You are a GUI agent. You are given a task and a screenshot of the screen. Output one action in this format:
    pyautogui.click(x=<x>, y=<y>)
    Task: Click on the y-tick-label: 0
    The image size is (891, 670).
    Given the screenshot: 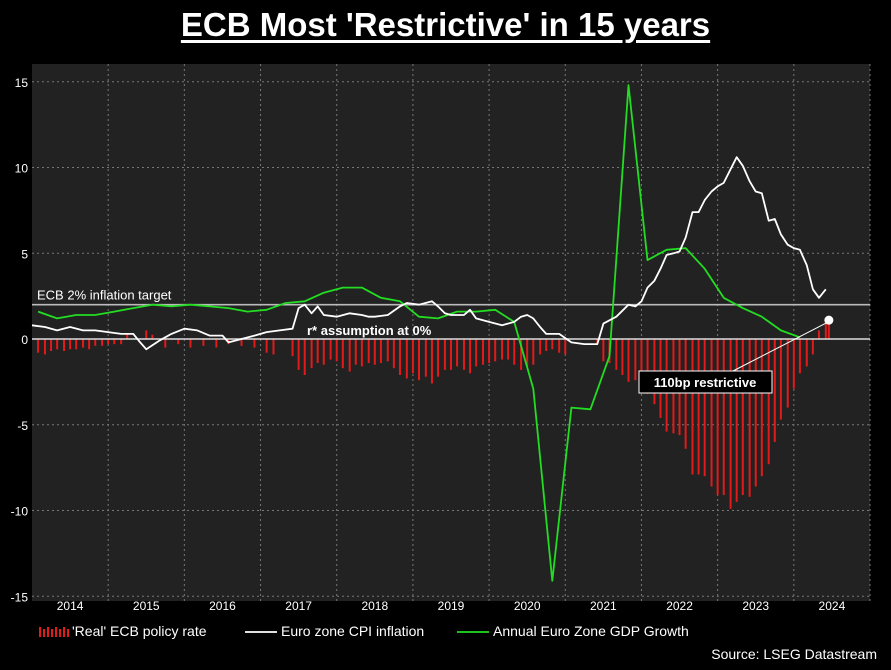 What is the action you would take?
    pyautogui.click(x=24, y=340)
    